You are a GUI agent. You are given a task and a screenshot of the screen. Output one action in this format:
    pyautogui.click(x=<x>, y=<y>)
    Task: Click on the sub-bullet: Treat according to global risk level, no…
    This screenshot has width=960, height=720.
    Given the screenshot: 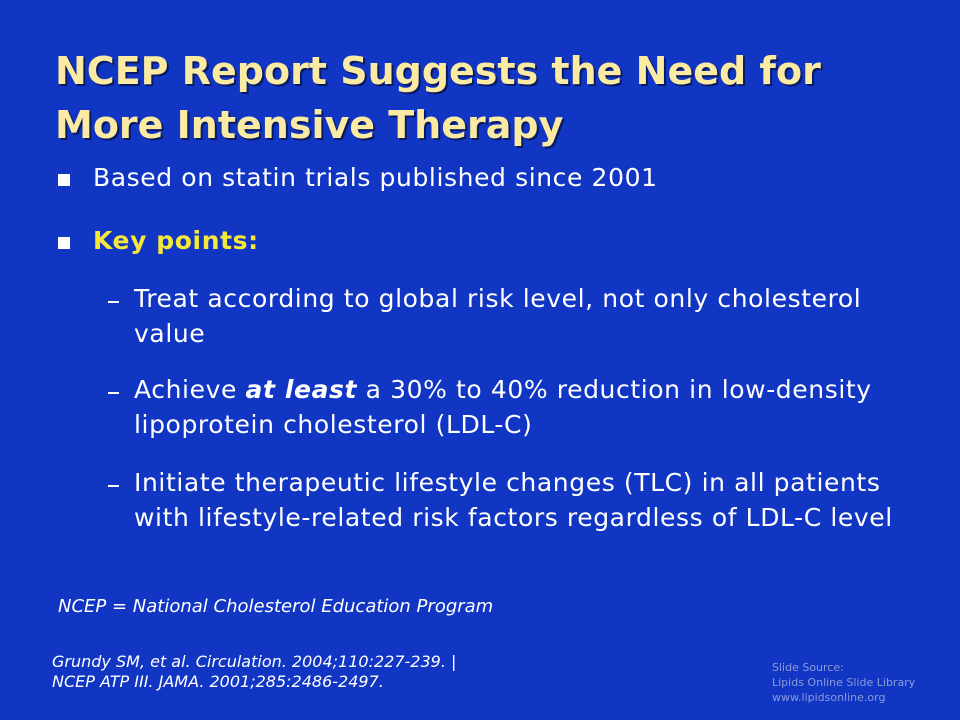 What is the action you would take?
    pyautogui.click(x=519, y=316)
    